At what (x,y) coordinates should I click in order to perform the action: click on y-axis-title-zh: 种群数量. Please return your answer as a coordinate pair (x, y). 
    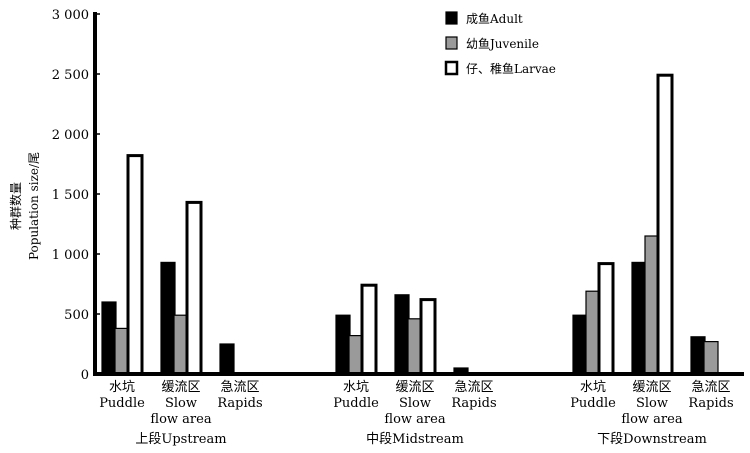
    Looking at the image, I should click on (15, 206).